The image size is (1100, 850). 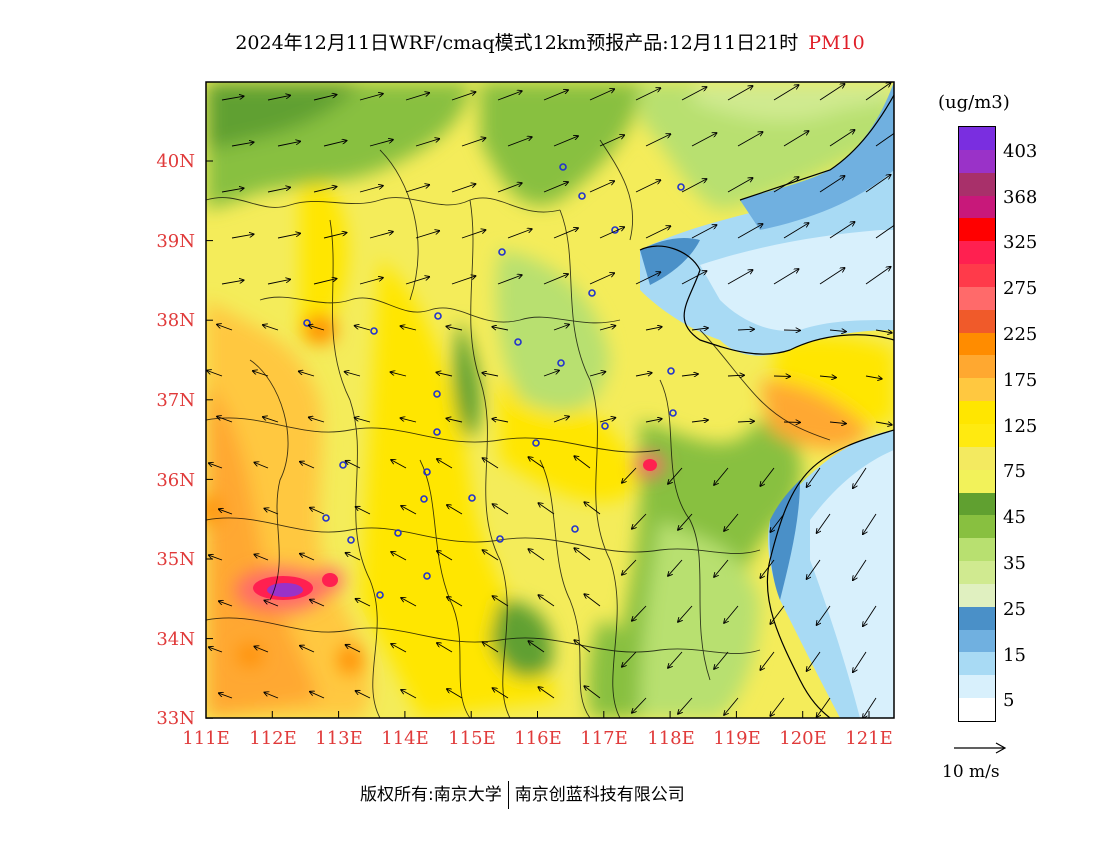 I want to click on wind-scale-arrow, so click(x=980, y=748).